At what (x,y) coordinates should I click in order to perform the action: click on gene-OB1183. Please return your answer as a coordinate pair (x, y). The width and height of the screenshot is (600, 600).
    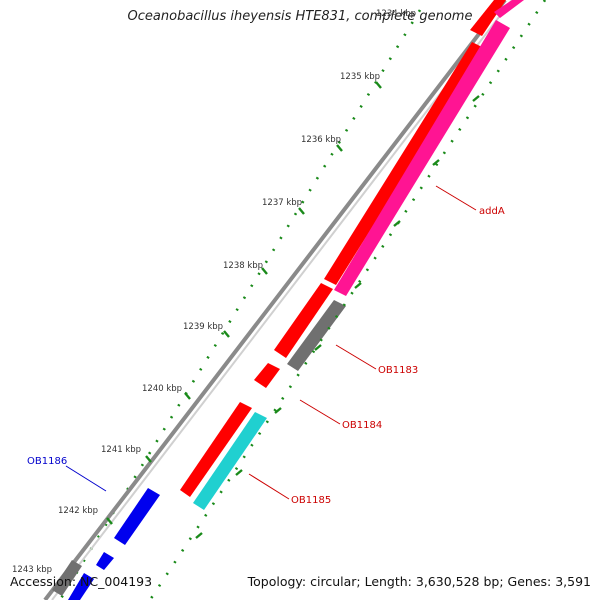
    Looking at the image, I should click on (316, 335).